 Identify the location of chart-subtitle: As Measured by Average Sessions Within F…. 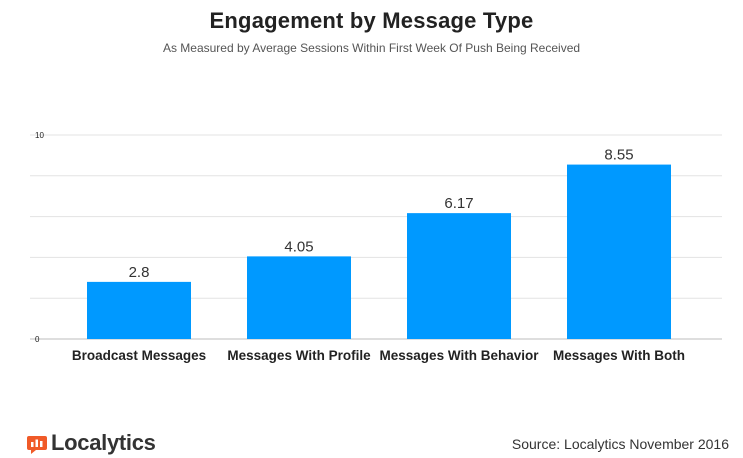
(371, 48).